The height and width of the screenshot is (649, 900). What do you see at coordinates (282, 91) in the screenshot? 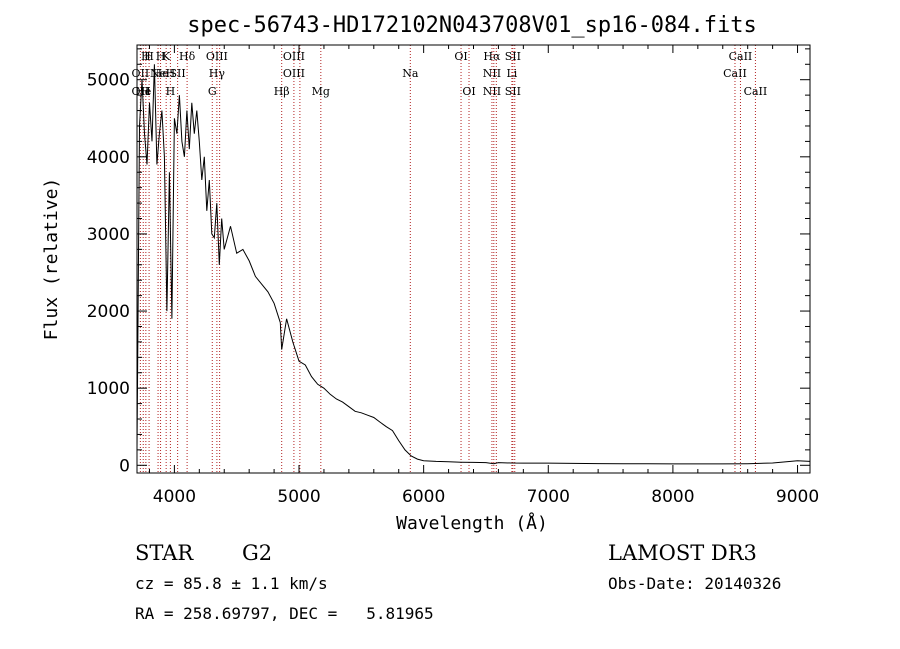
I see `line-label: Hβ` at bounding box center [282, 91].